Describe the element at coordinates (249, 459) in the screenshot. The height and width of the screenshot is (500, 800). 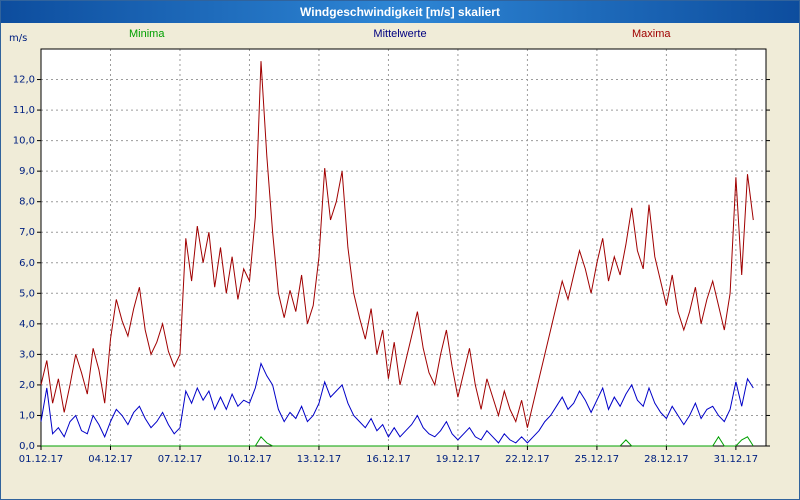
I see `svg-text: 10.12.17` at that location.